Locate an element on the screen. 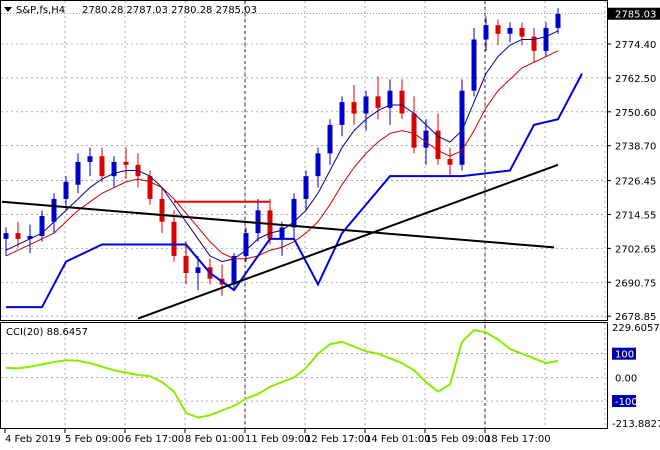 Image resolution: width=660 pixels, height=450 pixels. price-tick-label: 2678.85 is located at coordinates (635, 317).